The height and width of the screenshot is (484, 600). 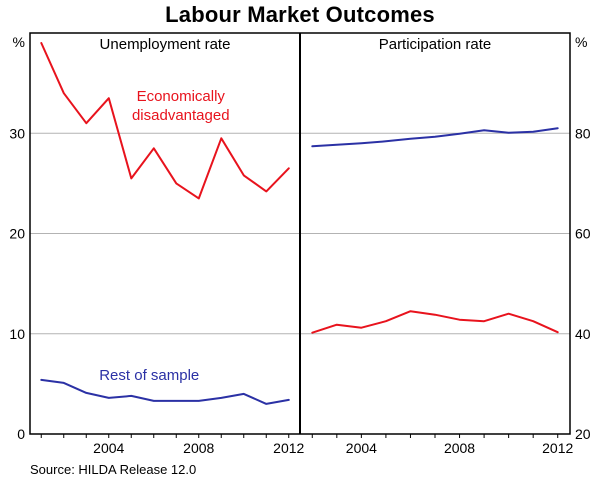 What do you see at coordinates (300, 14) in the screenshot?
I see `chart-title: Labour Market Outcomes` at bounding box center [300, 14].